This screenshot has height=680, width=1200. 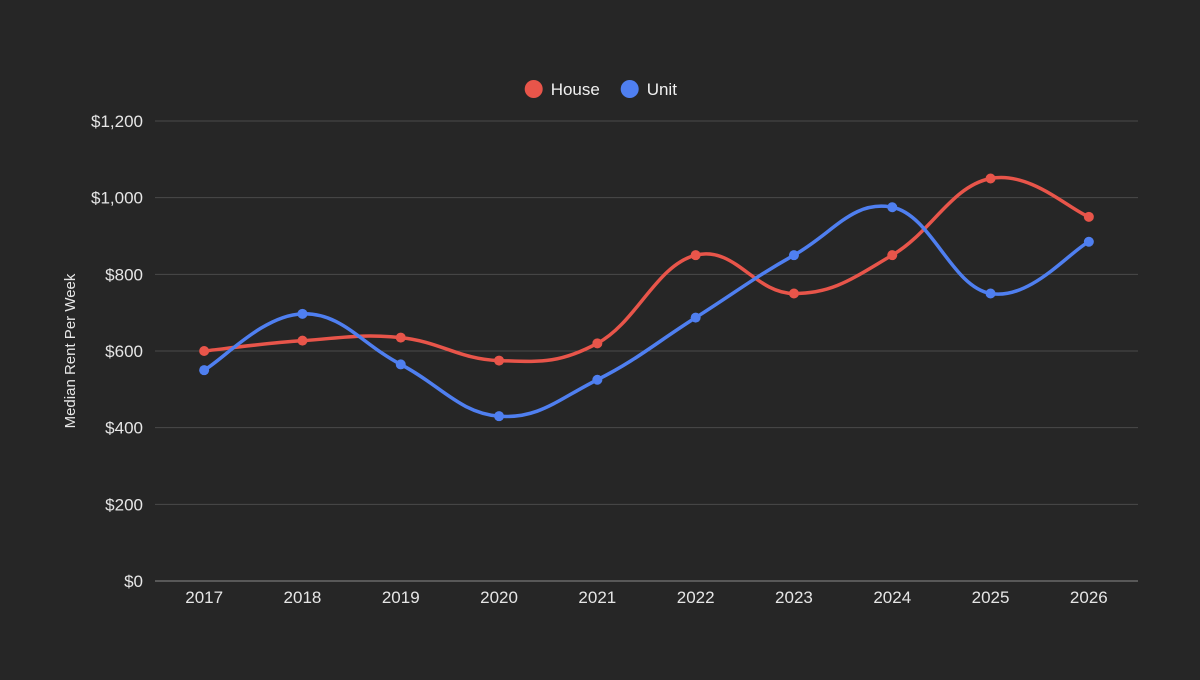 What do you see at coordinates (499, 597) in the screenshot?
I see `x-tick-label: 2020` at bounding box center [499, 597].